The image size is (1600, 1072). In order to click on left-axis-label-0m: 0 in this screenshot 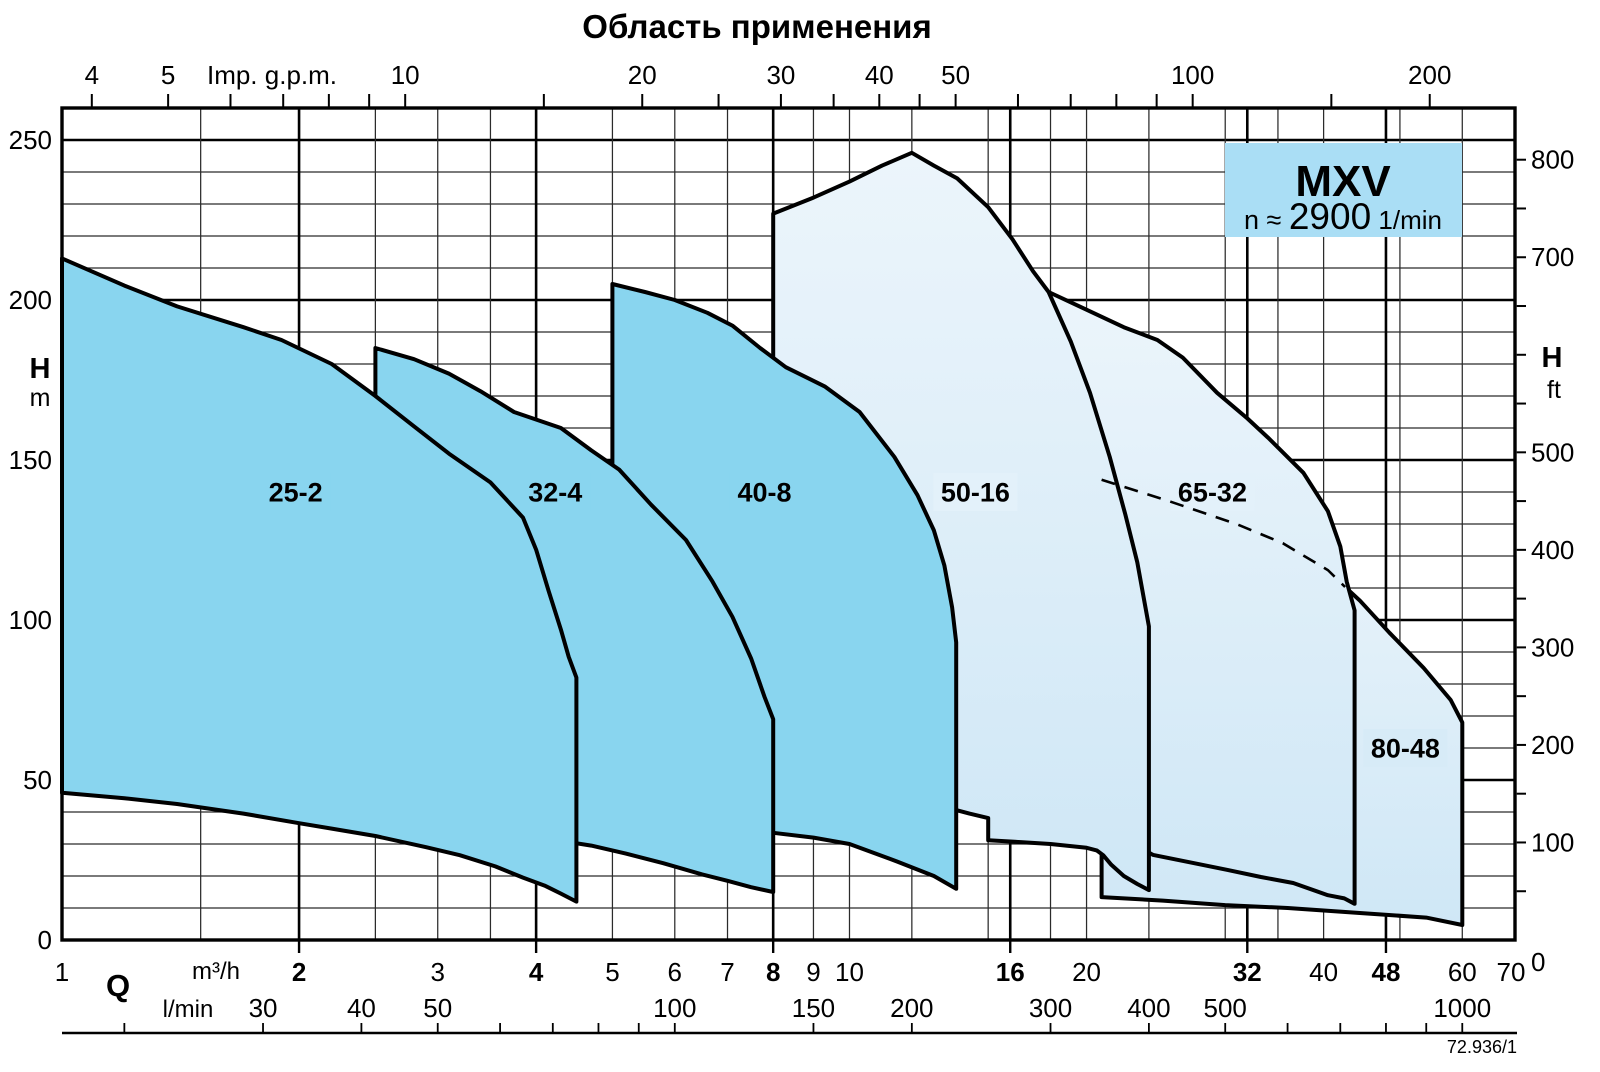, I will do `click(45, 940)`.